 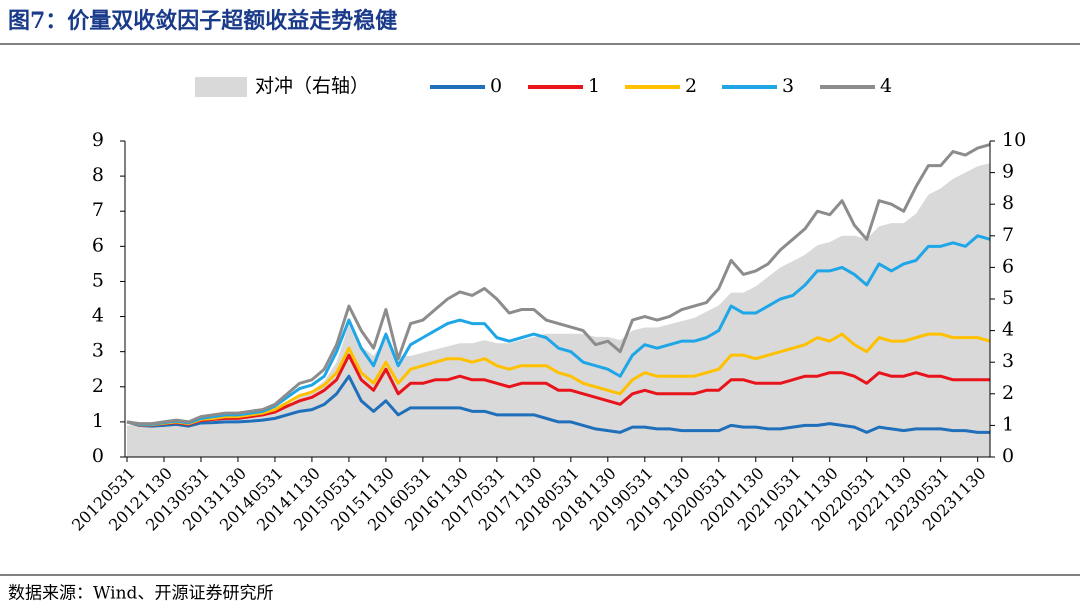 What do you see at coordinates (221, 87) in the screenshot?
I see `legend-swatch` at bounding box center [221, 87].